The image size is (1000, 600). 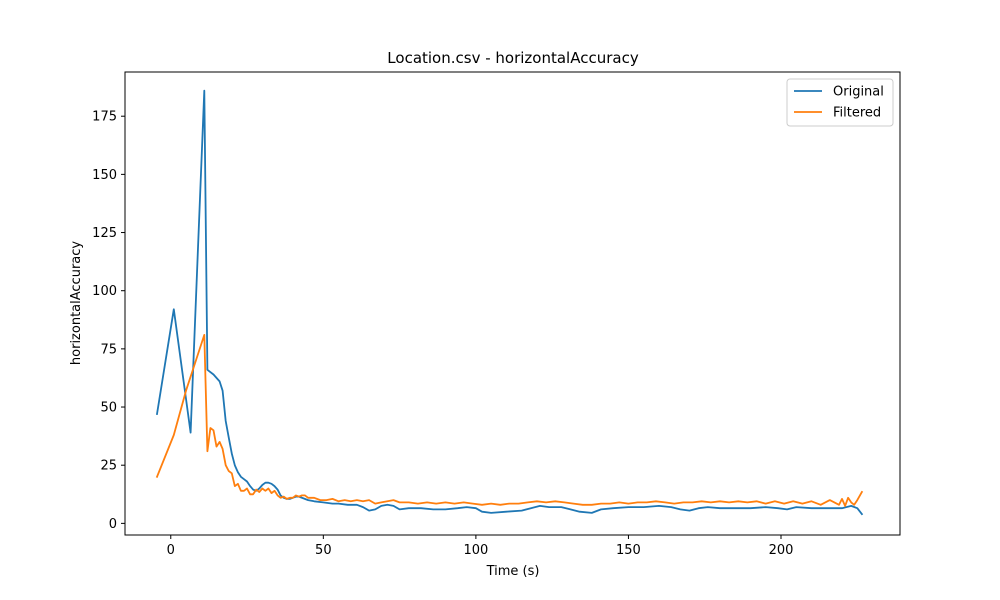 I want to click on y-tick-label: 75, so click(x=108, y=349).